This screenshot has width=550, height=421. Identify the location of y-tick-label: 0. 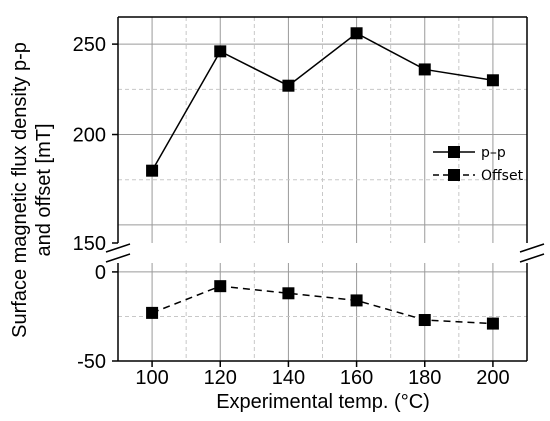
(100, 273).